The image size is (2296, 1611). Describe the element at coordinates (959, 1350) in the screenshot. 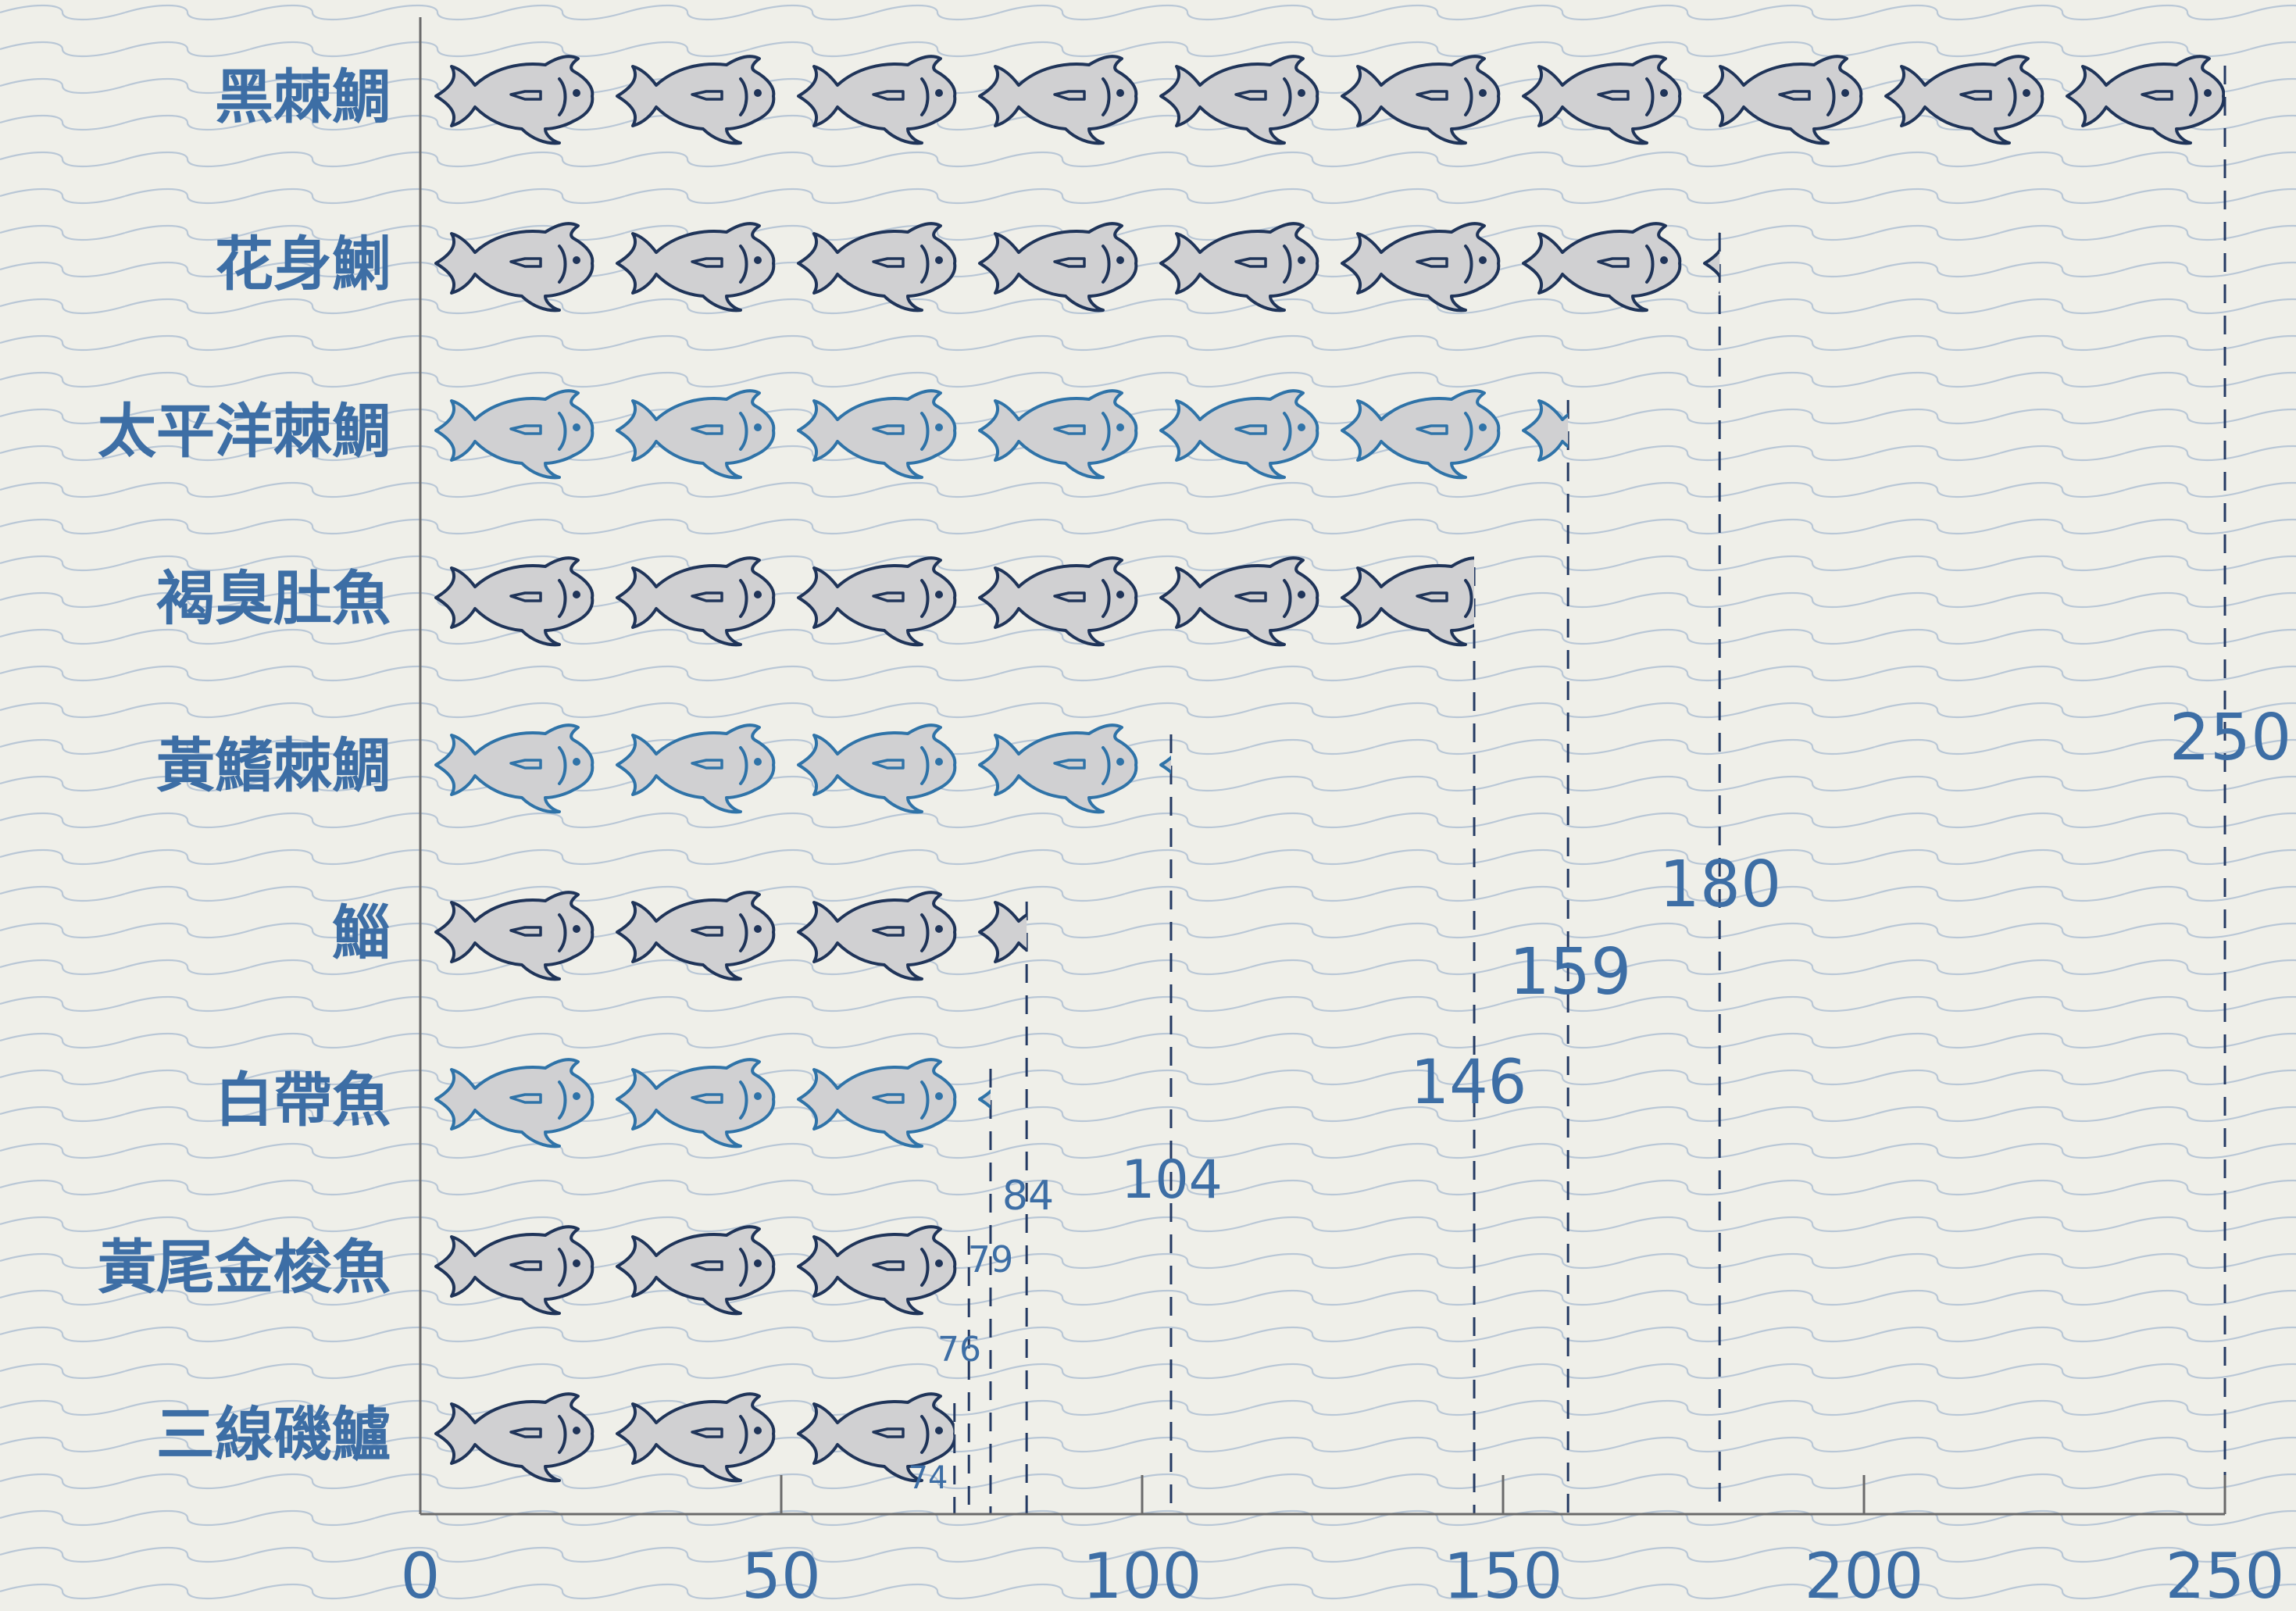

I see `value-label: 76` at that location.